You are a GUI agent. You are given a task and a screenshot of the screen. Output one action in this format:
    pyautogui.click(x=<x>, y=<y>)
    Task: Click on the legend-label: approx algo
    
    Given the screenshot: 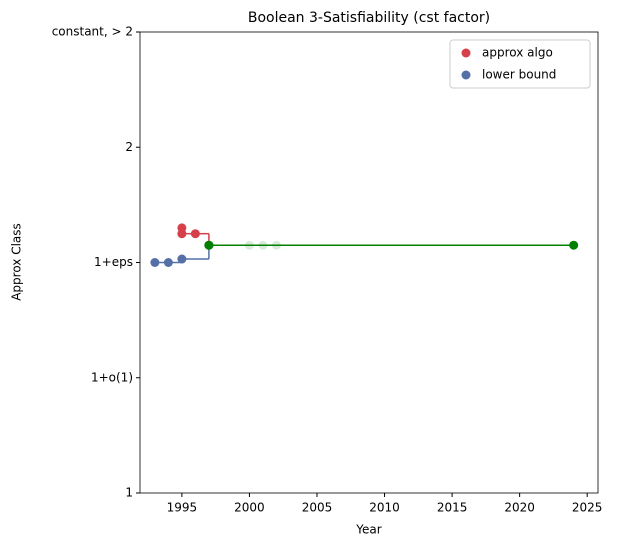 What is the action you would take?
    pyautogui.click(x=517, y=53)
    